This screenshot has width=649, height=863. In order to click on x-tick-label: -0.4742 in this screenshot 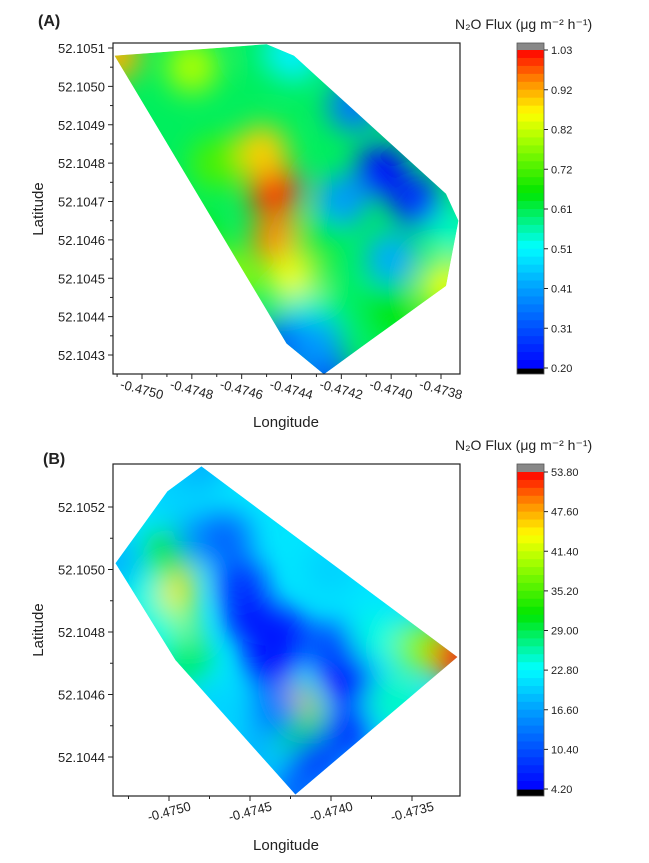, I will do `click(341, 390)`.